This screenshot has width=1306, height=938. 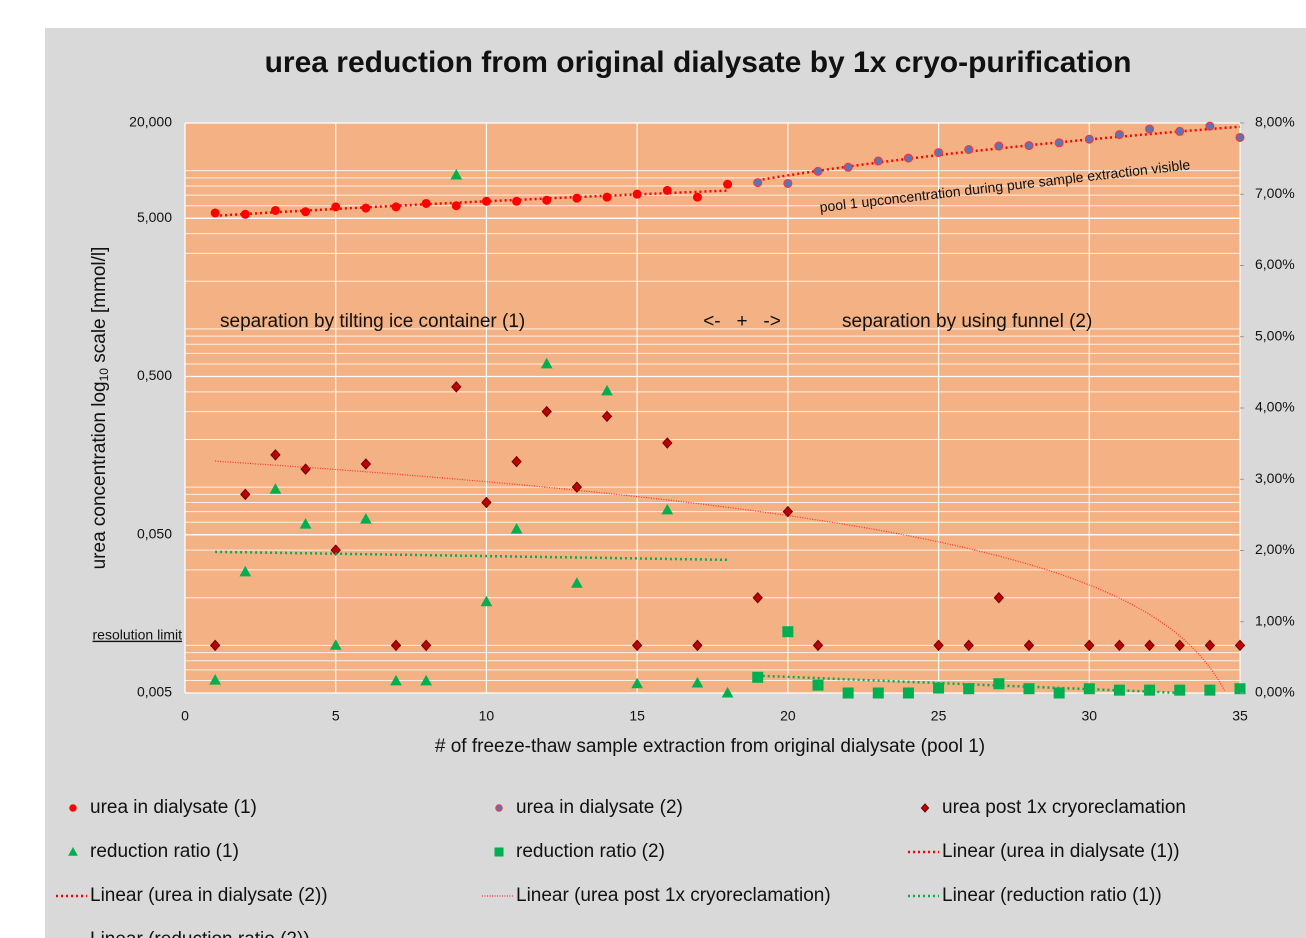 I want to click on annotation: separation by using funnel (2), so click(x=967, y=321).